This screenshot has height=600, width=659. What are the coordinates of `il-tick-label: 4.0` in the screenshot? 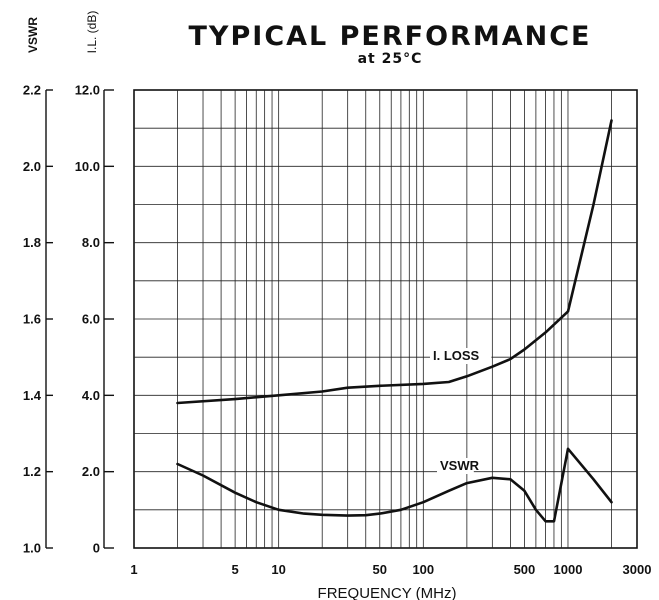 It's located at (91, 395).